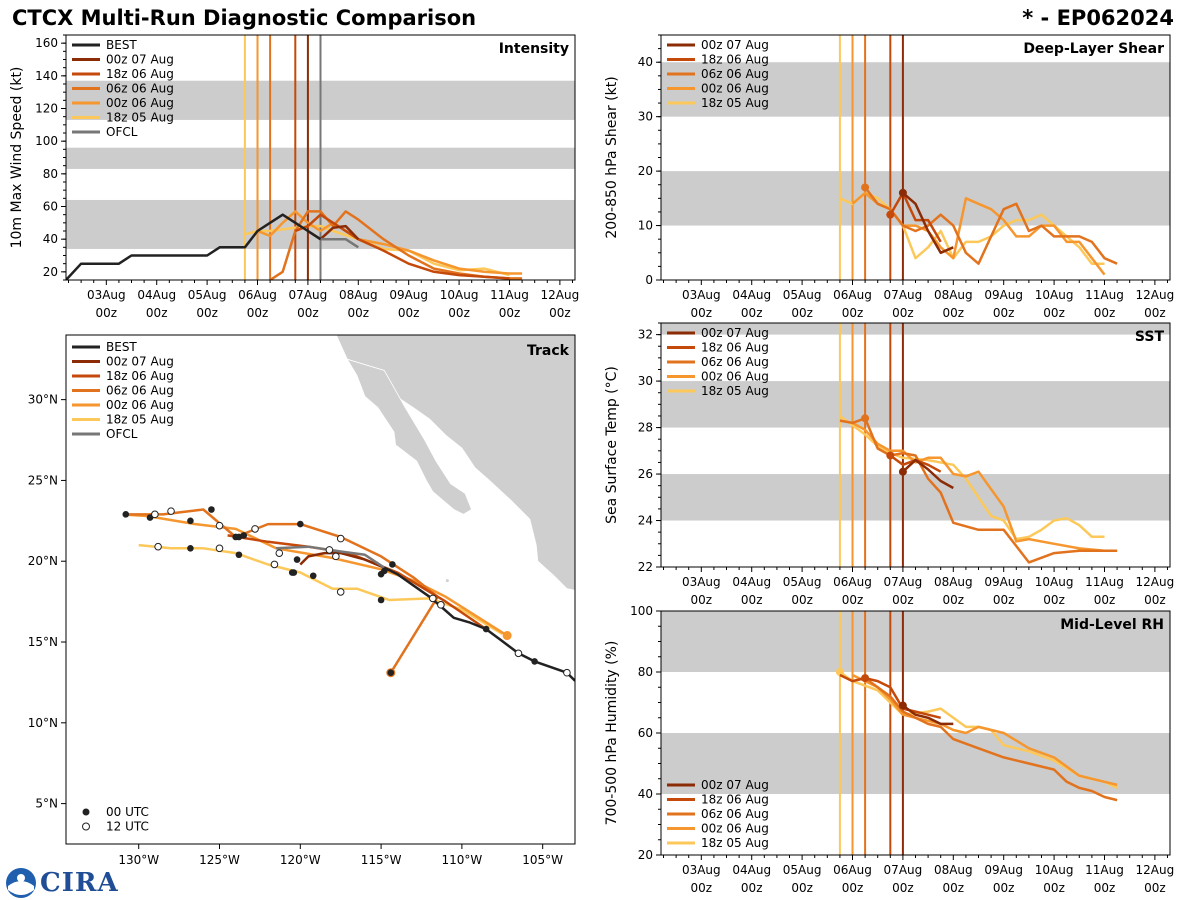  What do you see at coordinates (381, 860) in the screenshot?
I see `lon-tick-label: 115°W` at bounding box center [381, 860].